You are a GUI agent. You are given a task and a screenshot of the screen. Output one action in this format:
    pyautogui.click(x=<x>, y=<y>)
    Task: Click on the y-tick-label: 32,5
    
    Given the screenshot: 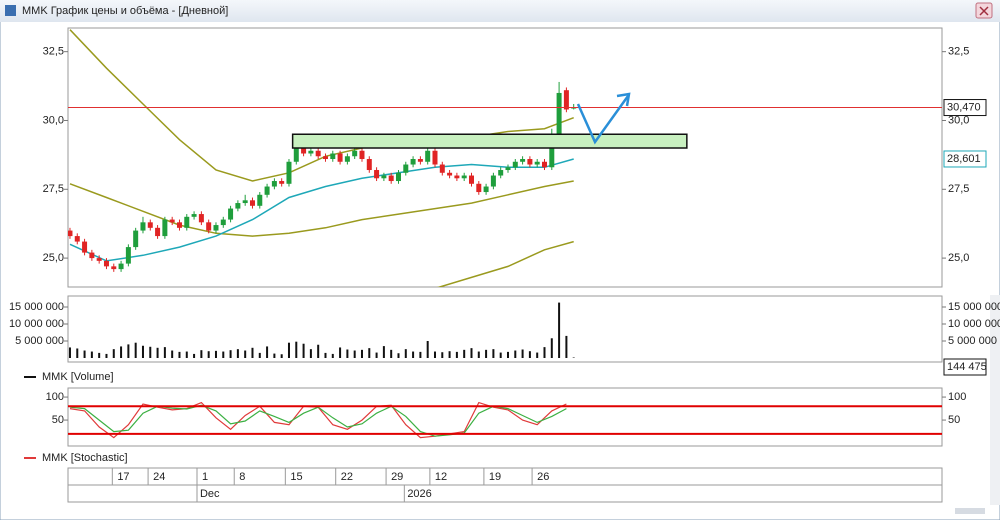 What is the action you would take?
    pyautogui.click(x=53, y=52)
    